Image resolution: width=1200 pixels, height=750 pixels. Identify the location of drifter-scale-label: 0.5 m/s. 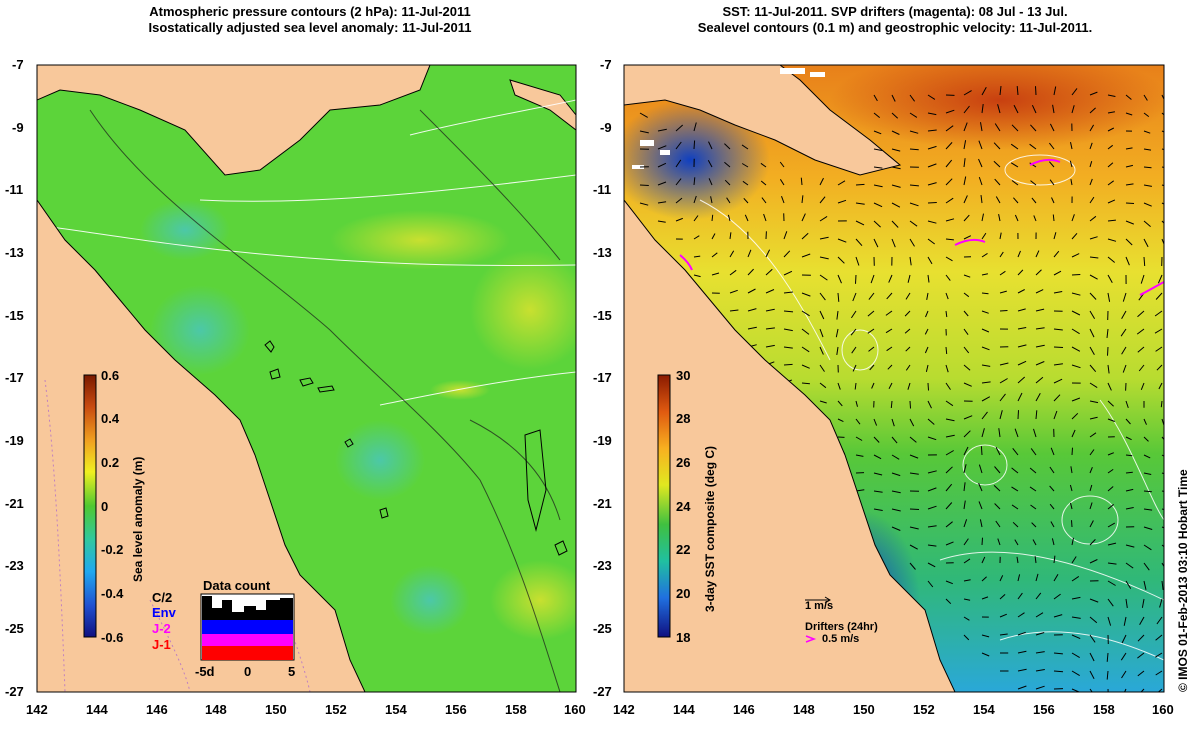
(841, 639).